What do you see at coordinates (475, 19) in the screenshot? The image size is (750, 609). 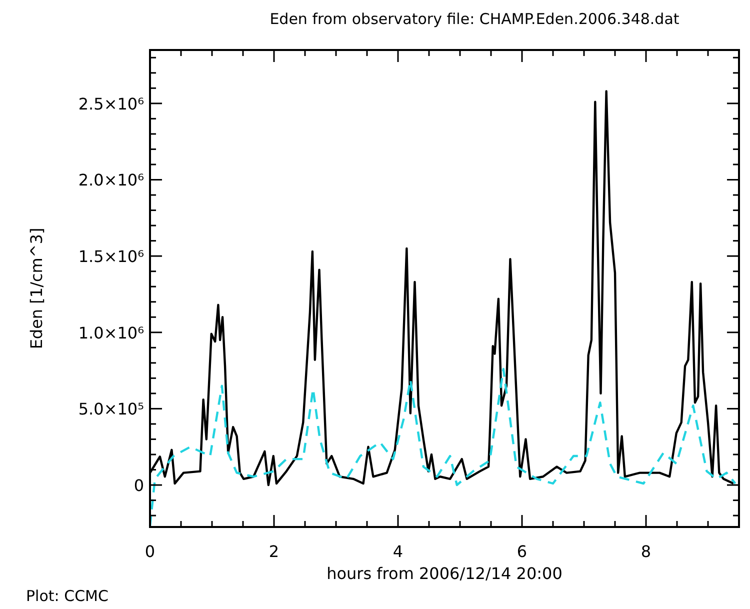 I see `chart-title: Eden from observatory file: CHAMP.Eden.2006.348.dat` at bounding box center [475, 19].